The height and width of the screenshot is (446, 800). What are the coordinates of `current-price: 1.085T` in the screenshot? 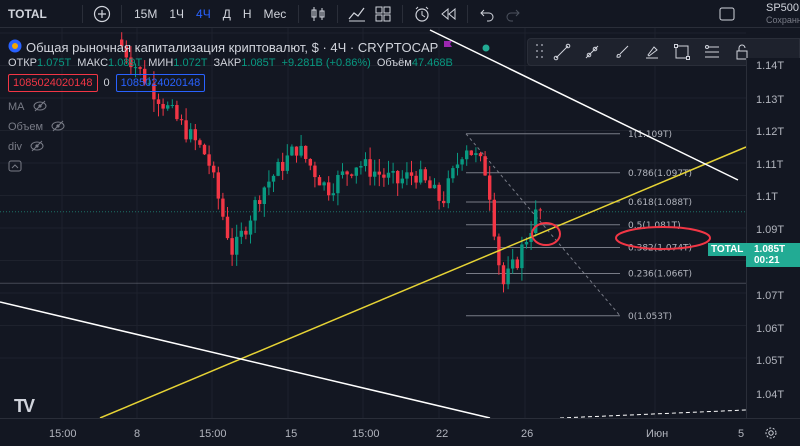 It's located at (770, 249).